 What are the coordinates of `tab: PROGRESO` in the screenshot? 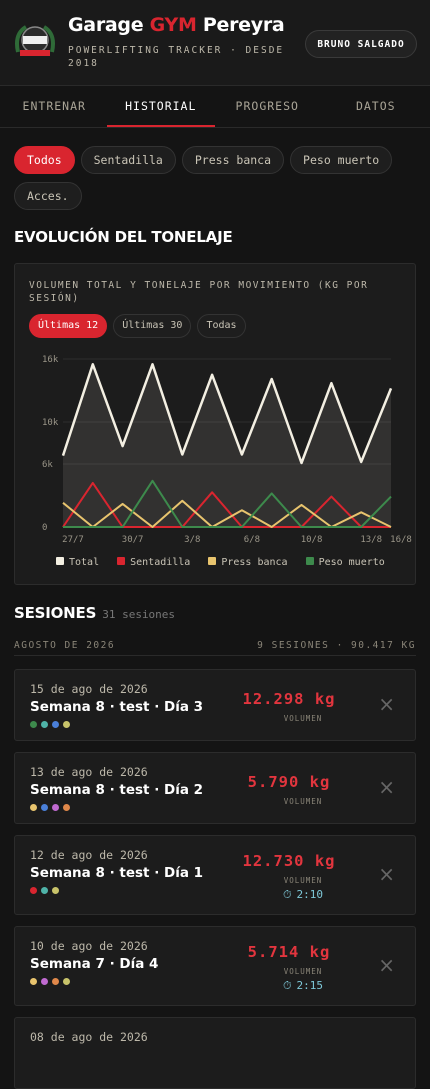 It's located at (267, 106).